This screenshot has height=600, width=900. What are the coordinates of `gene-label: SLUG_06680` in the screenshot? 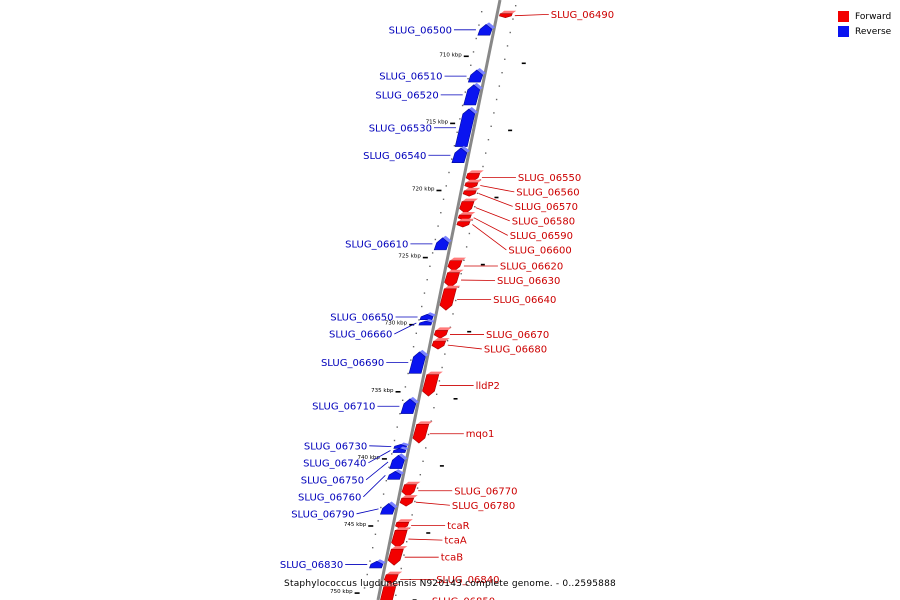 It's located at (515, 349).